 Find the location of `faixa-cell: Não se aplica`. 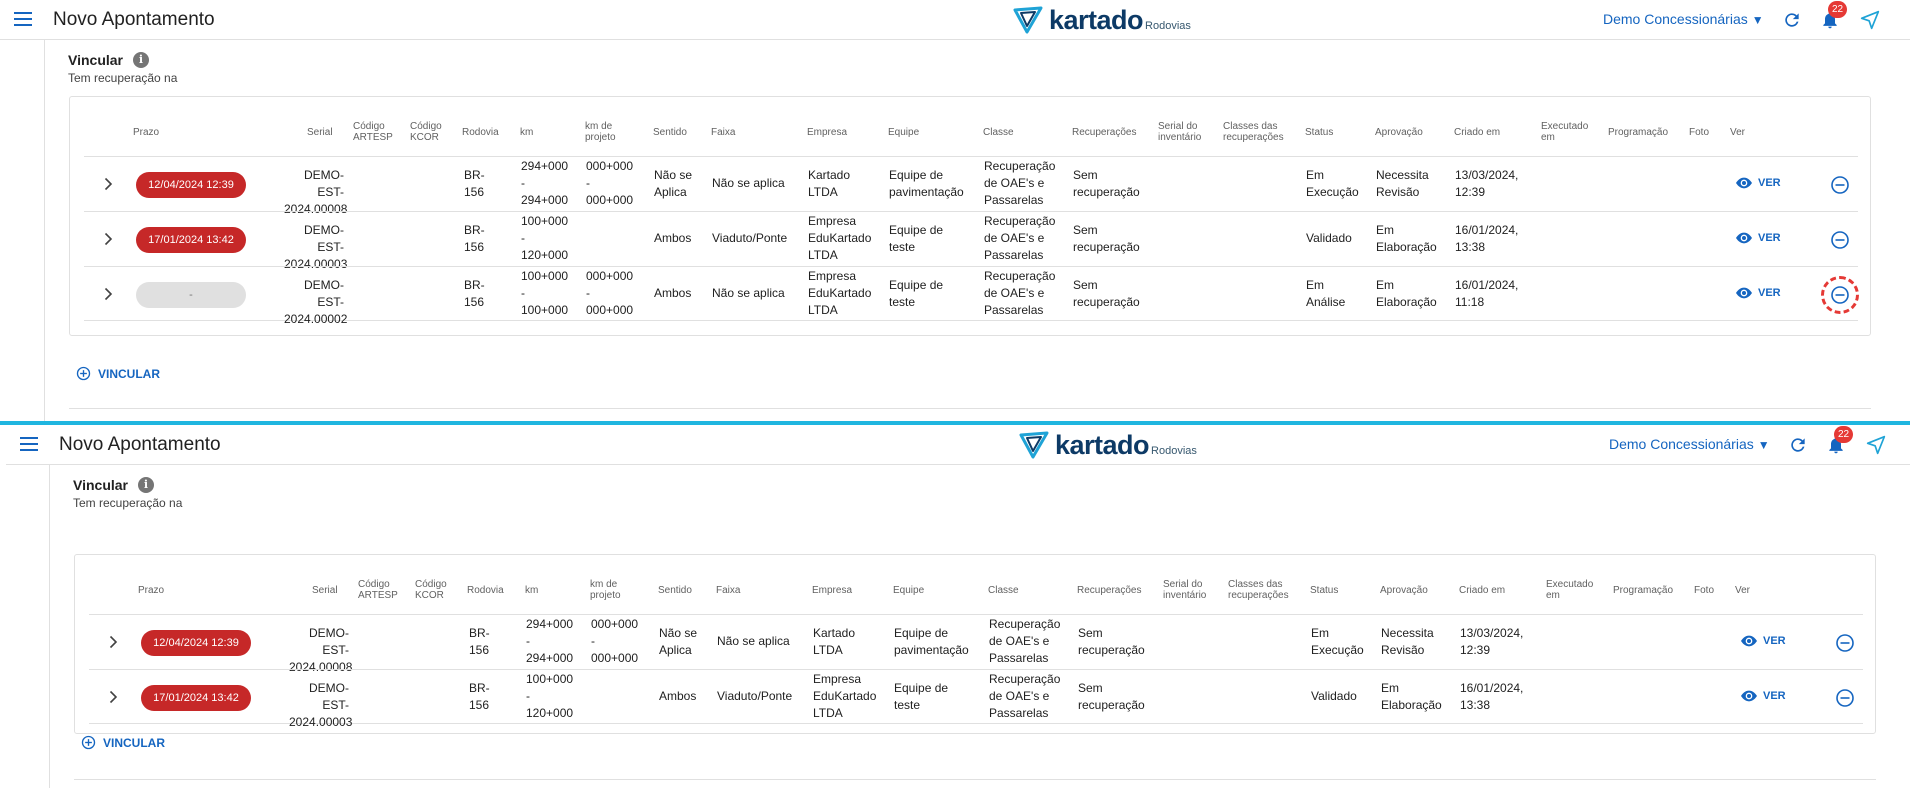

faixa-cell: Não se aplica is located at coordinates (748, 293).